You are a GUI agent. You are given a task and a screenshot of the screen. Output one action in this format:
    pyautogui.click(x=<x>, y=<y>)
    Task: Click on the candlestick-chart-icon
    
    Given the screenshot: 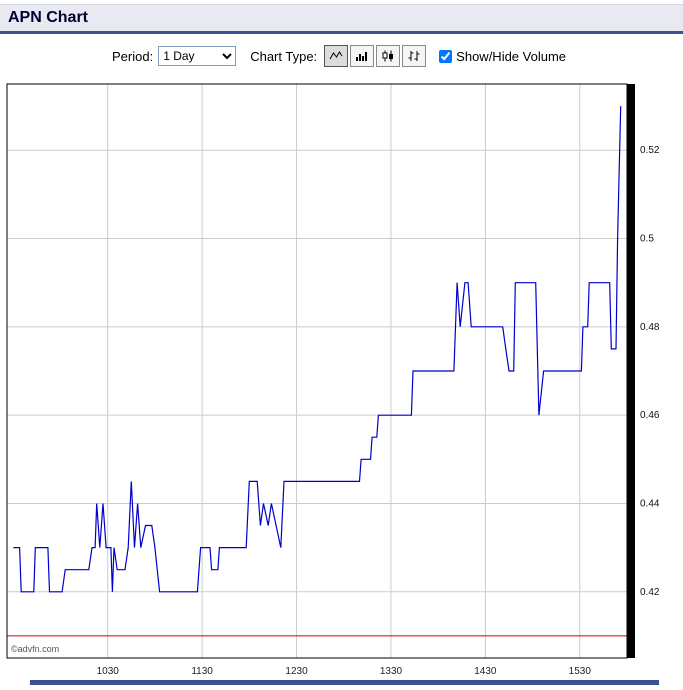 What is the action you would take?
    pyautogui.click(x=388, y=56)
    